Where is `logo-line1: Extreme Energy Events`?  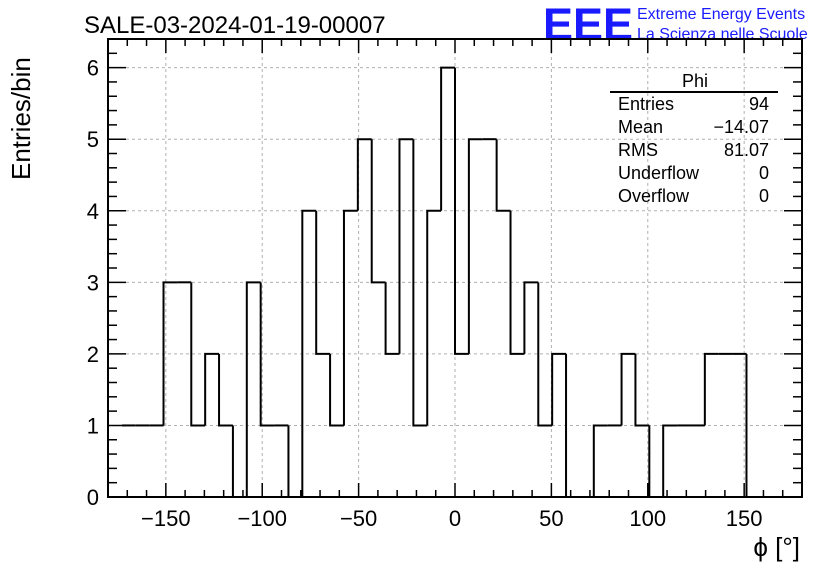 logo-line1: Extreme Energy Events is located at coordinates (721, 14).